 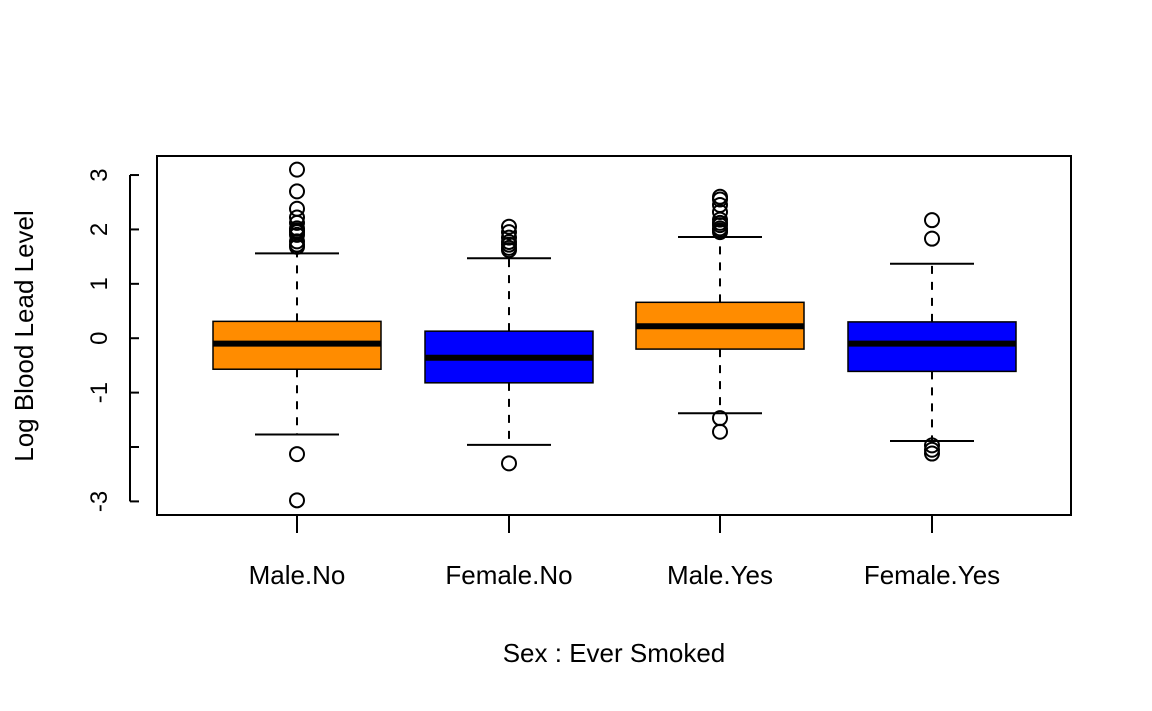 What do you see at coordinates (99, 338) in the screenshot?
I see `y-tick-label: 0` at bounding box center [99, 338].